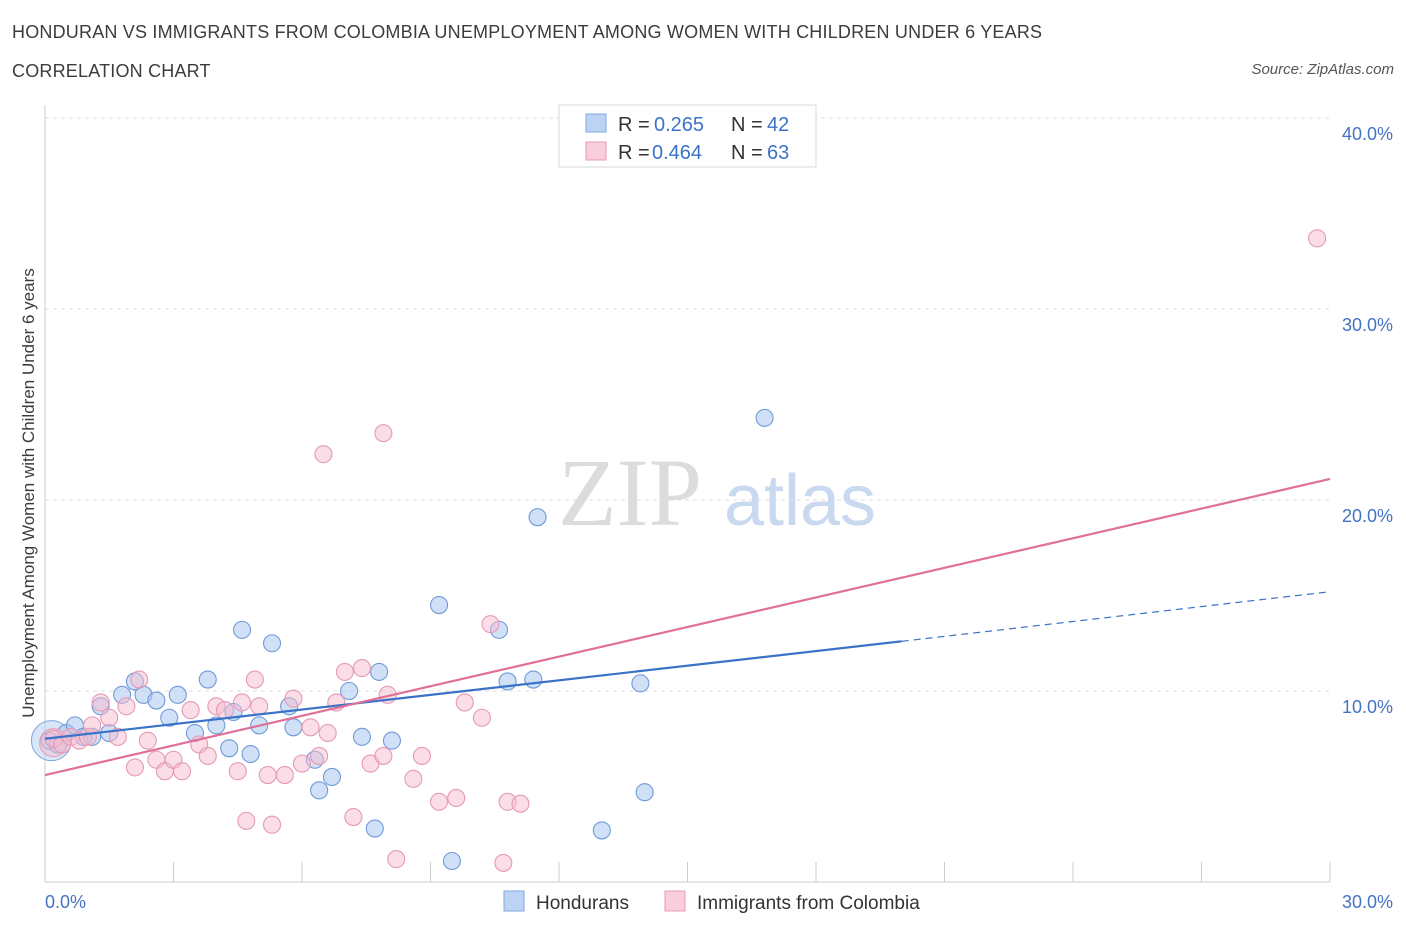 Image resolution: width=1406 pixels, height=930 pixels. I want to click on legend-n-label-1: N =, so click(747, 153).